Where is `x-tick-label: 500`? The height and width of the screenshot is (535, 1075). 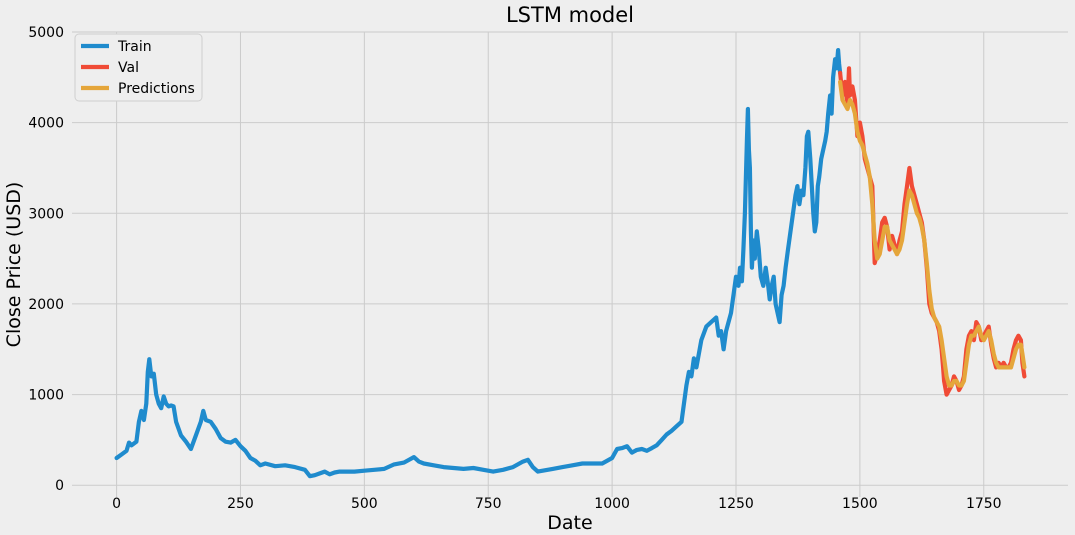 x-tick-label: 500 is located at coordinates (364, 504).